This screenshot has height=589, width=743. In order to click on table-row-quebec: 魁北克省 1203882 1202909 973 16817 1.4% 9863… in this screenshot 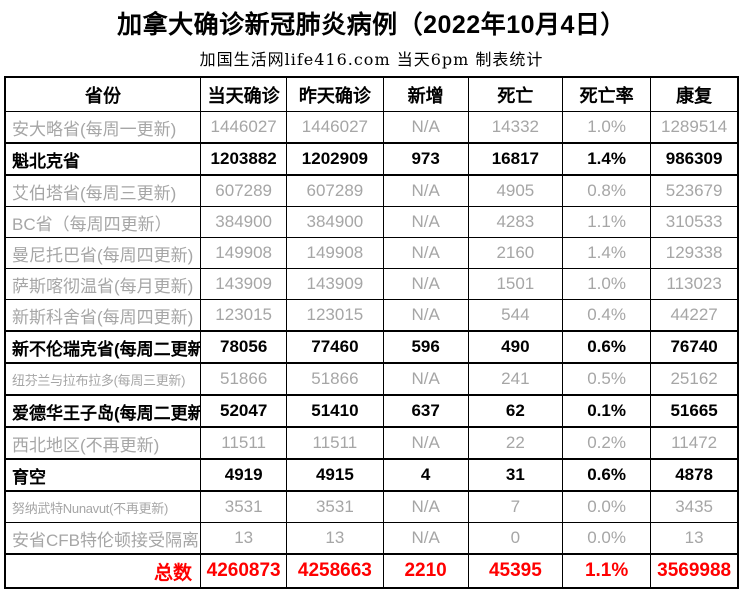, I will do `click(371, 159)`.